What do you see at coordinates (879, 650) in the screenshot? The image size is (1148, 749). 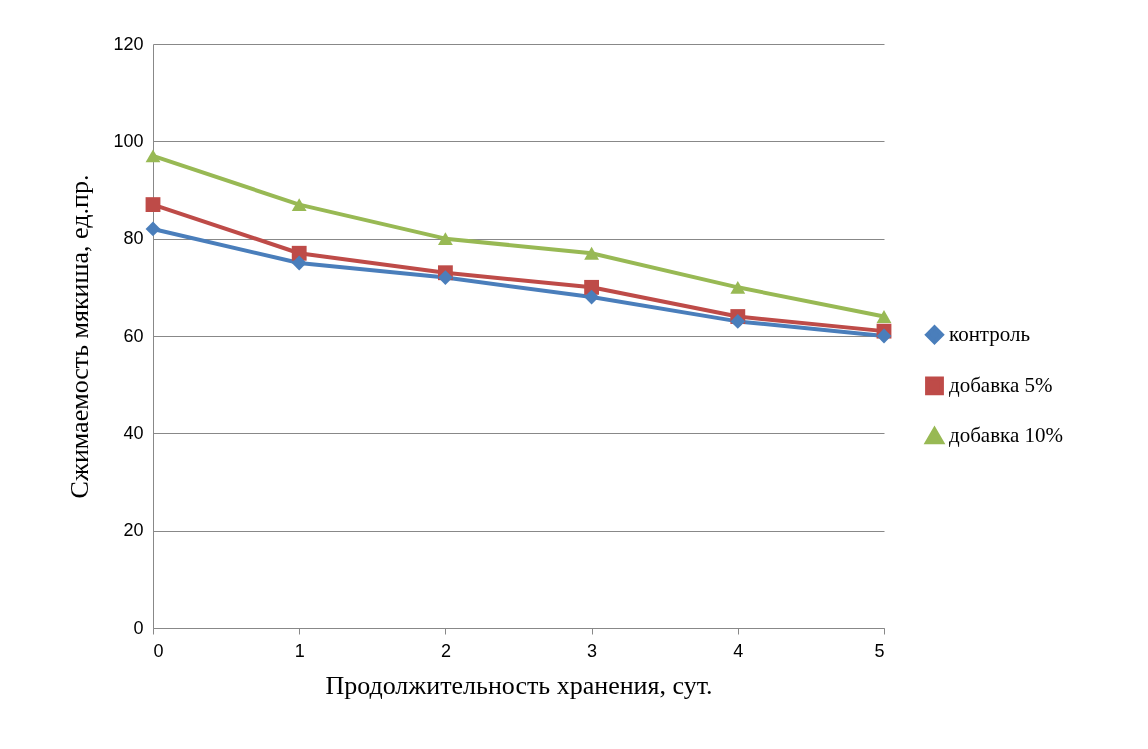 I see `x-tick-label: 5` at bounding box center [879, 650].